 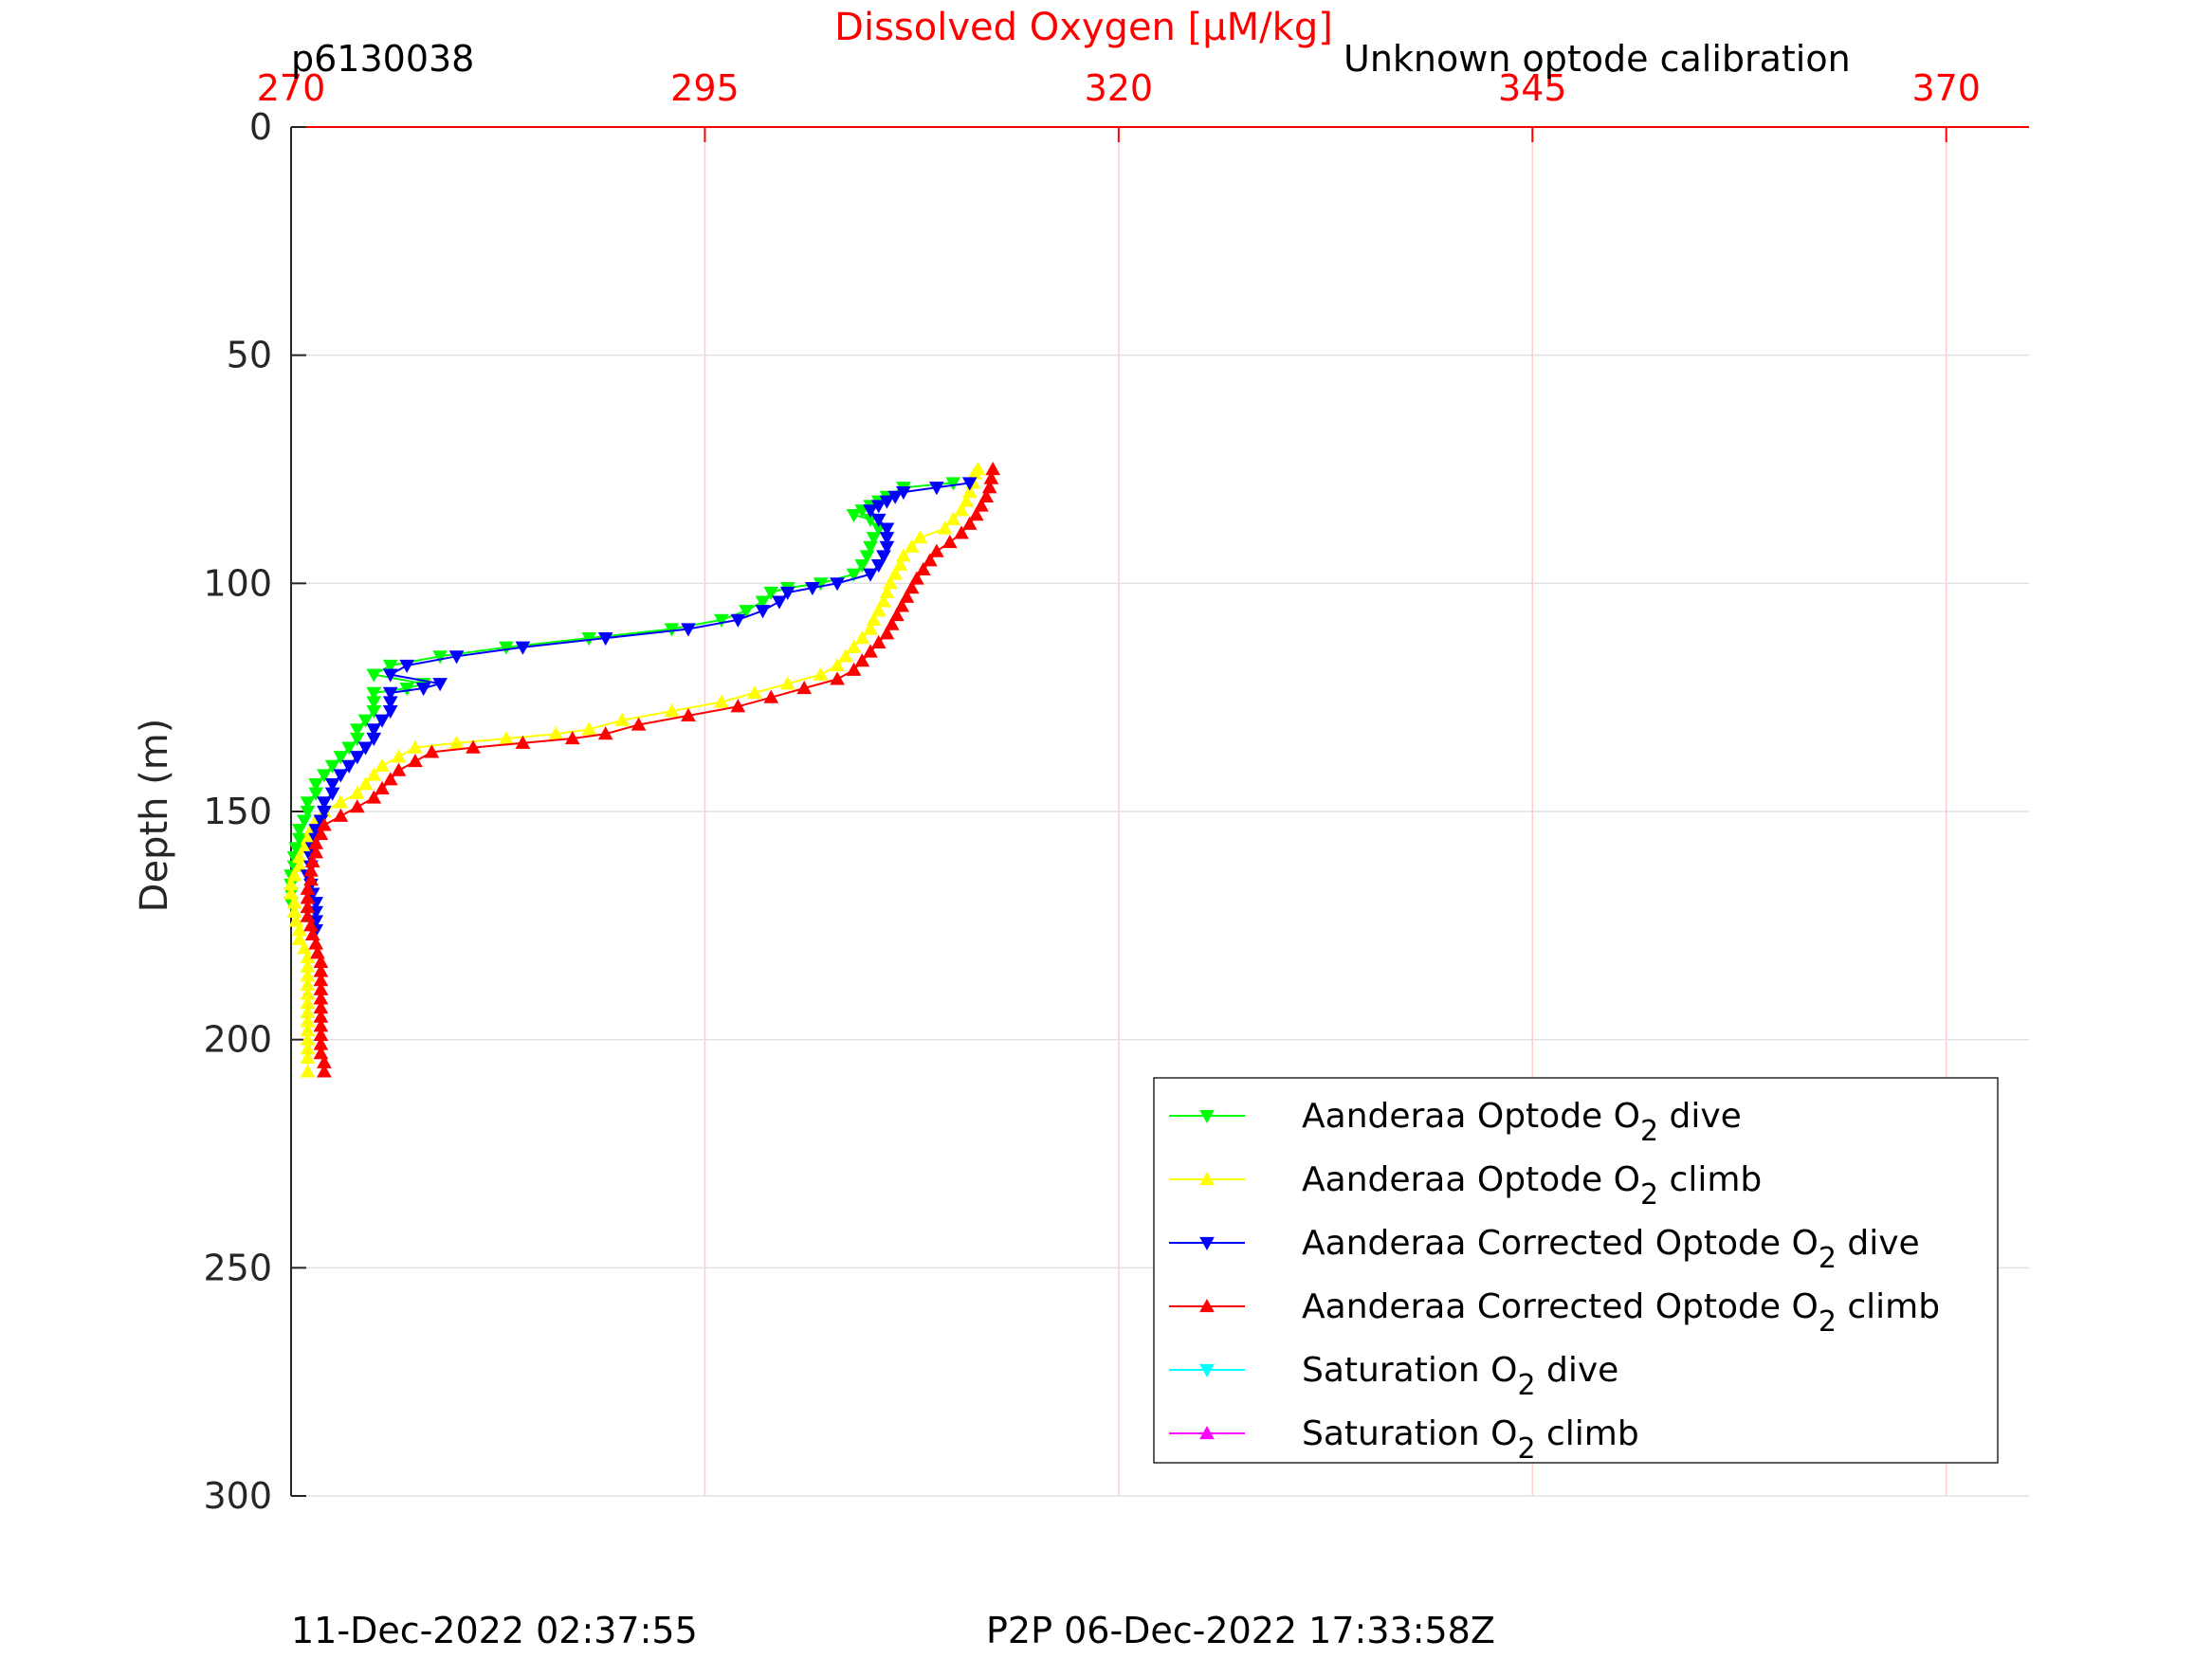 I want to click on p2p-timestamp: P2P 06-Dec-2022 17:33:58Z, so click(x=1240, y=1630).